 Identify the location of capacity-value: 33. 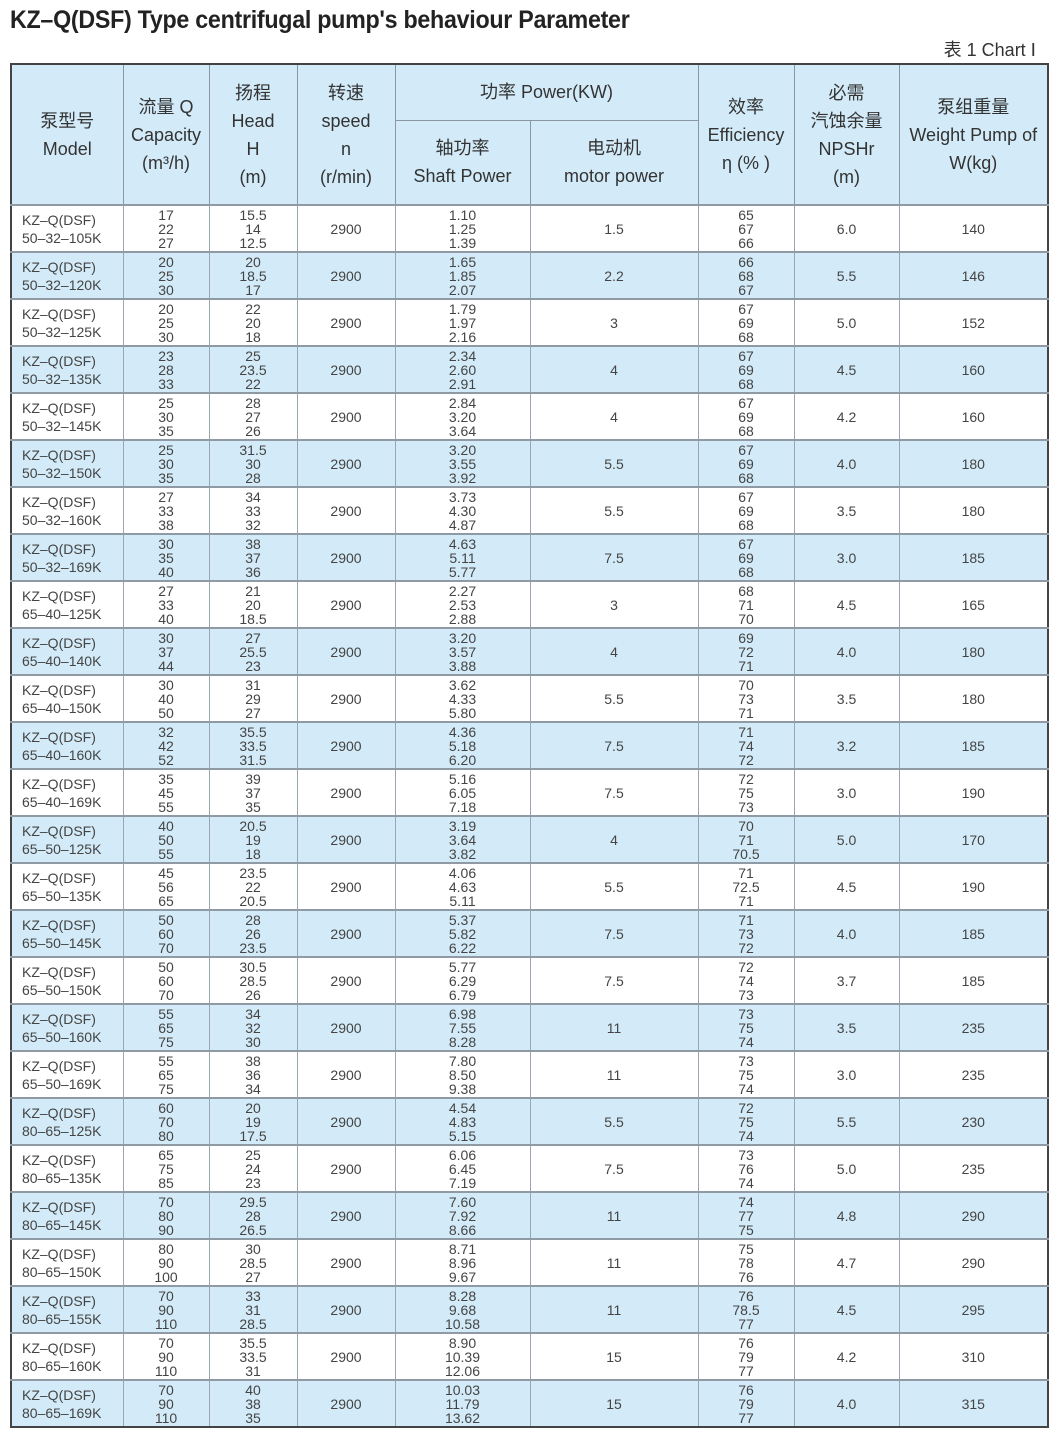
(166, 383).